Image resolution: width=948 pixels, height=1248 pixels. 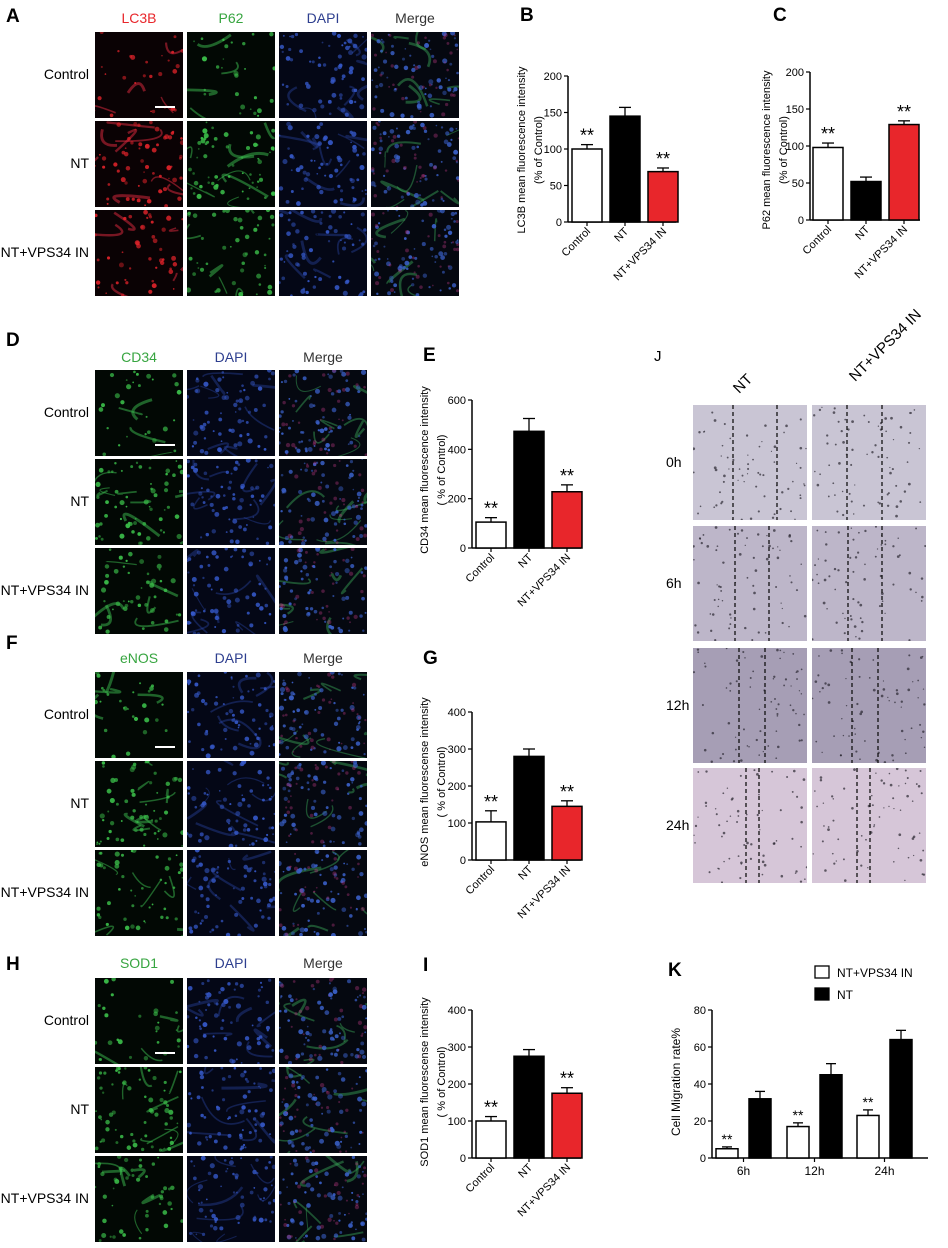 I want to click on scale-bar-f, so click(x=165, y=747).